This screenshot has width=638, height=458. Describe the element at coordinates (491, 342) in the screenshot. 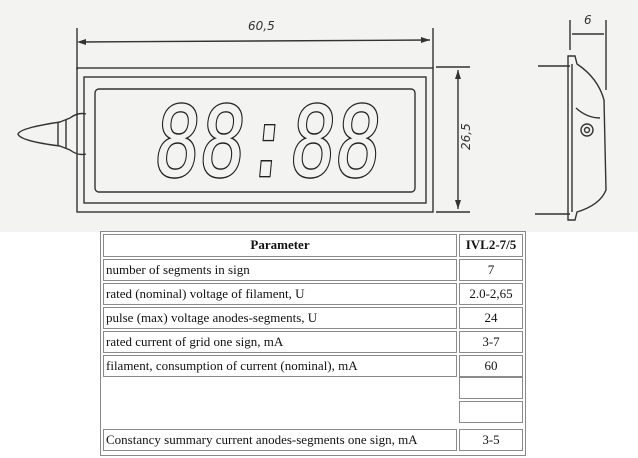

I see `value-cell: 3-7` at that location.